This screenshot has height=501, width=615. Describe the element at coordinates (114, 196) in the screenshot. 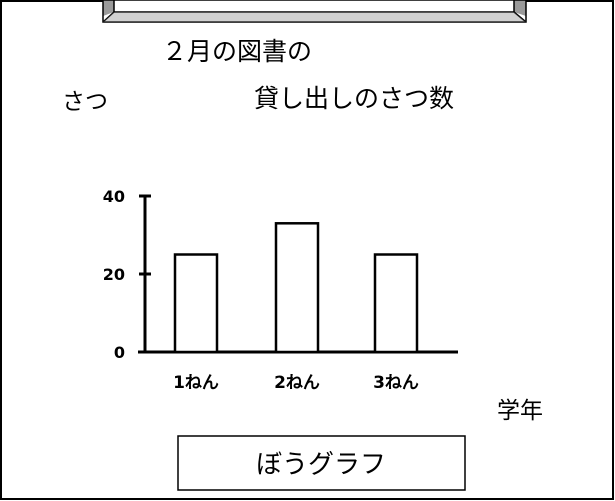

I see `y-tick-label: 40` at that location.